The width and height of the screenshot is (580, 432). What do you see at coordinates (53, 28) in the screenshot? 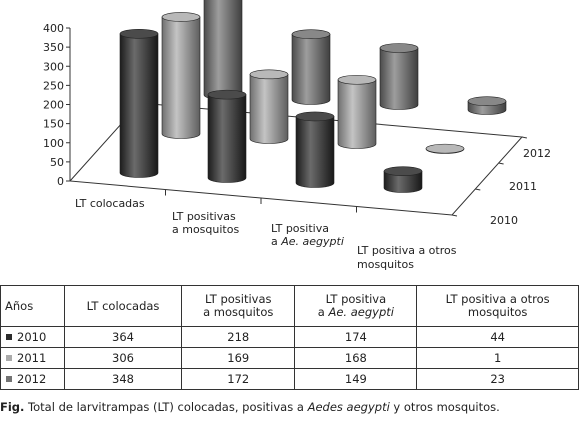
I see `y-tick-label: 400` at bounding box center [53, 28].